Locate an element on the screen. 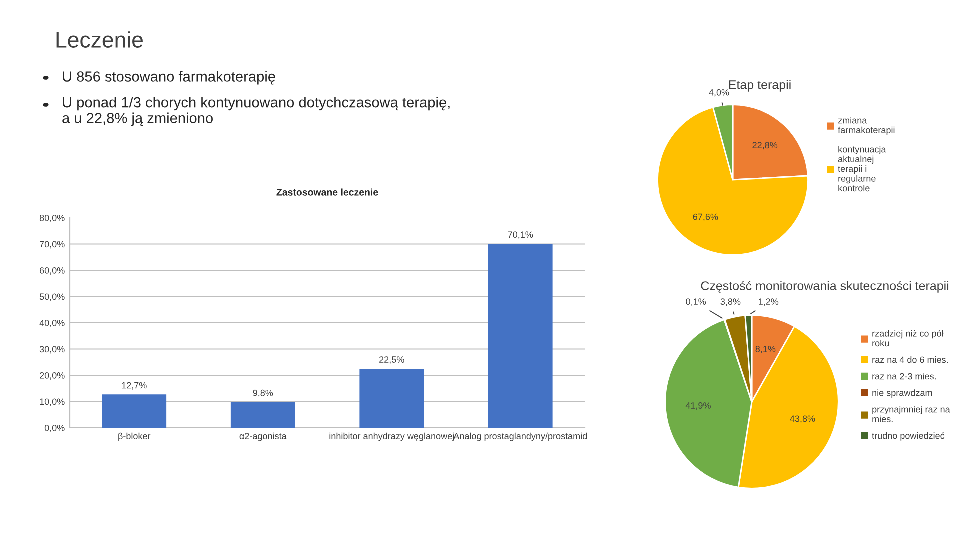 The height and width of the screenshot is (543, 960). data-label: 41,9% is located at coordinates (698, 406).